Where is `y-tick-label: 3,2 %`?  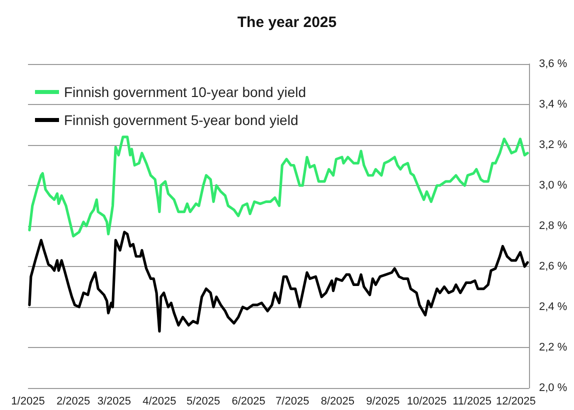
y-tick-label: 3,2 % is located at coordinates (553, 145).